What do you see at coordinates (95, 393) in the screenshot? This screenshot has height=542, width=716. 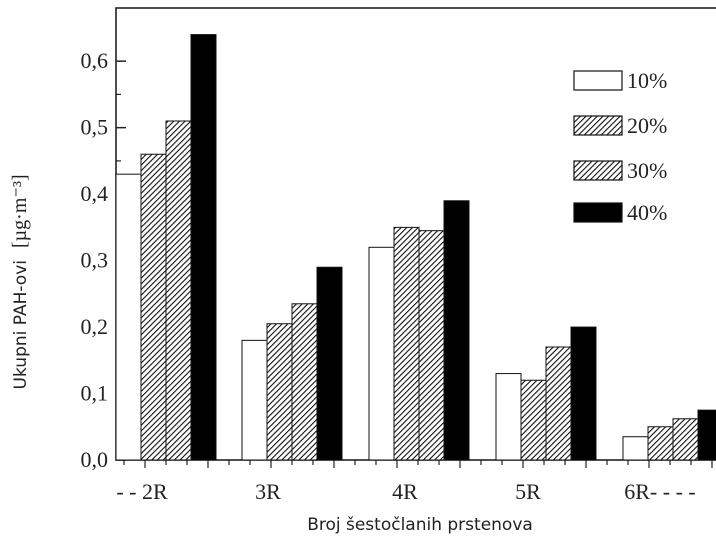 I see `y-tick-label: 0,1` at bounding box center [95, 393].